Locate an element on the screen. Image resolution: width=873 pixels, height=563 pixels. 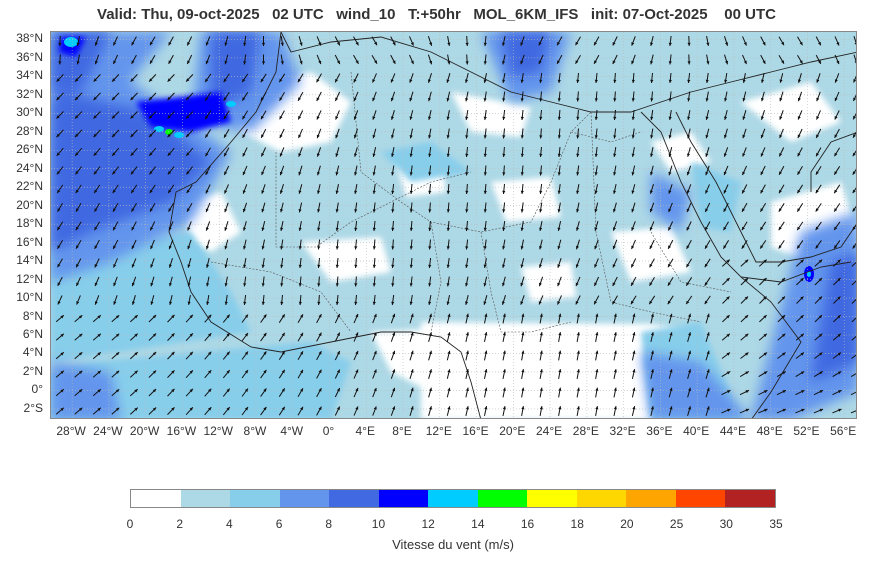
colorbar-tick: 6 is located at coordinates (279, 524).